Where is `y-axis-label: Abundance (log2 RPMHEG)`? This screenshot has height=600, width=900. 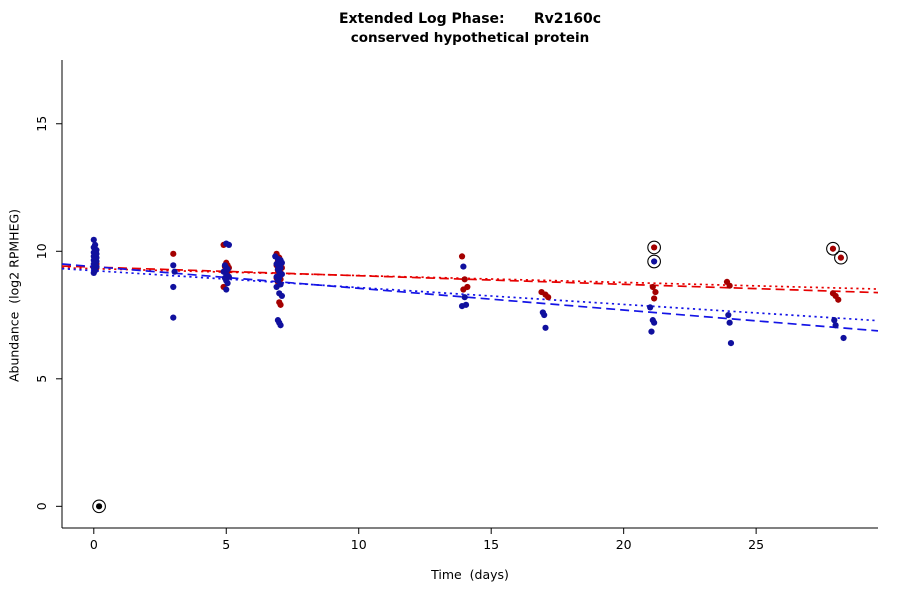
y-axis-label: Abundance (log2 RPMHEG) is located at coordinates (14, 295).